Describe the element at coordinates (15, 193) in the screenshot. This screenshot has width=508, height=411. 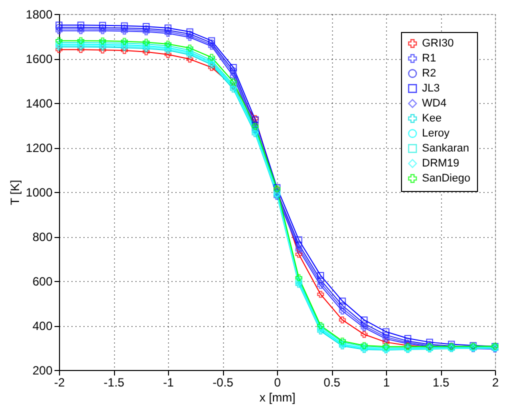
I see `y-axis-title: T [K]` at that location.